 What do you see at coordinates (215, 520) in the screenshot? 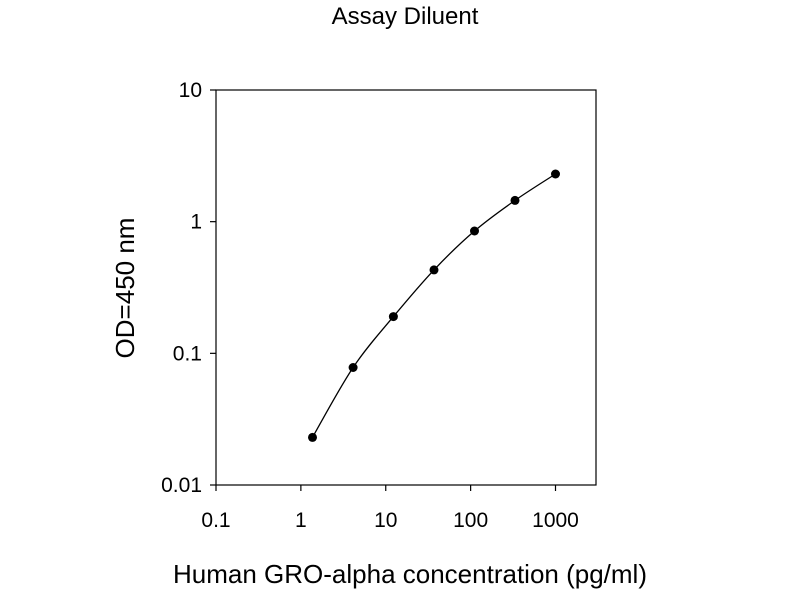
I see `x-tick-label: 0.1` at bounding box center [215, 520].